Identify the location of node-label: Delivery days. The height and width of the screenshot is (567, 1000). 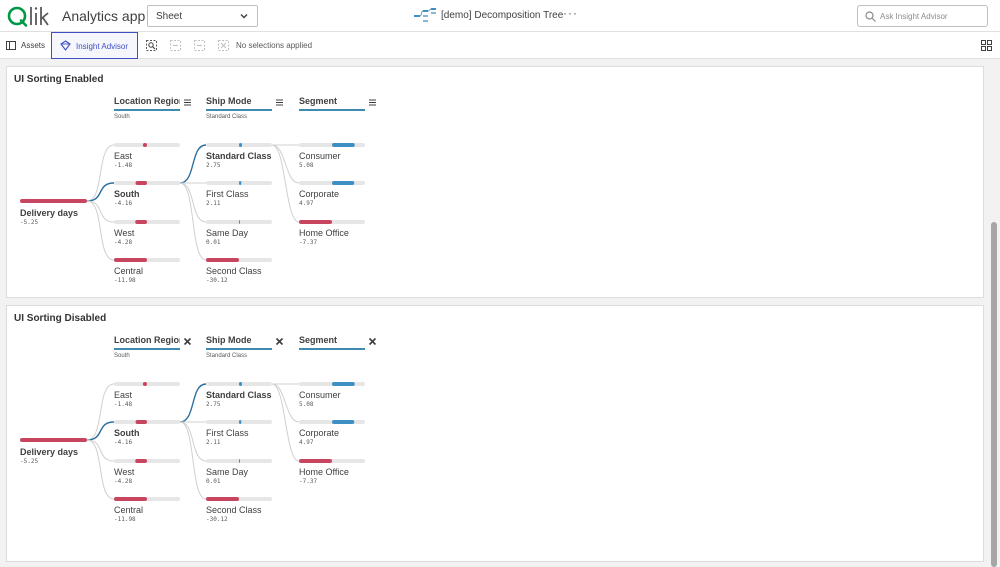
(49, 452).